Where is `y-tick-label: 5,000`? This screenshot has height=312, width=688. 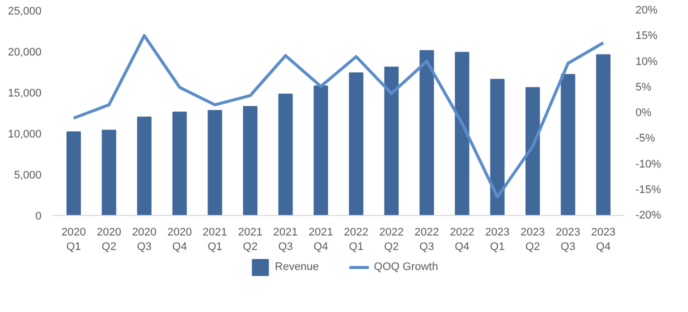
y-tick-label: 5,000 is located at coordinates (28, 176).